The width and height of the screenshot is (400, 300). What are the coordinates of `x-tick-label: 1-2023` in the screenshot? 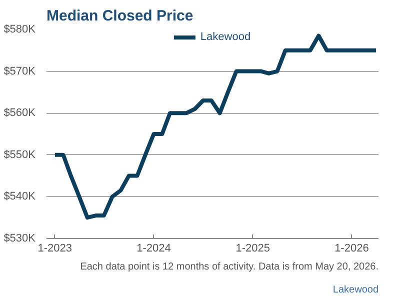 It's located at (55, 248).